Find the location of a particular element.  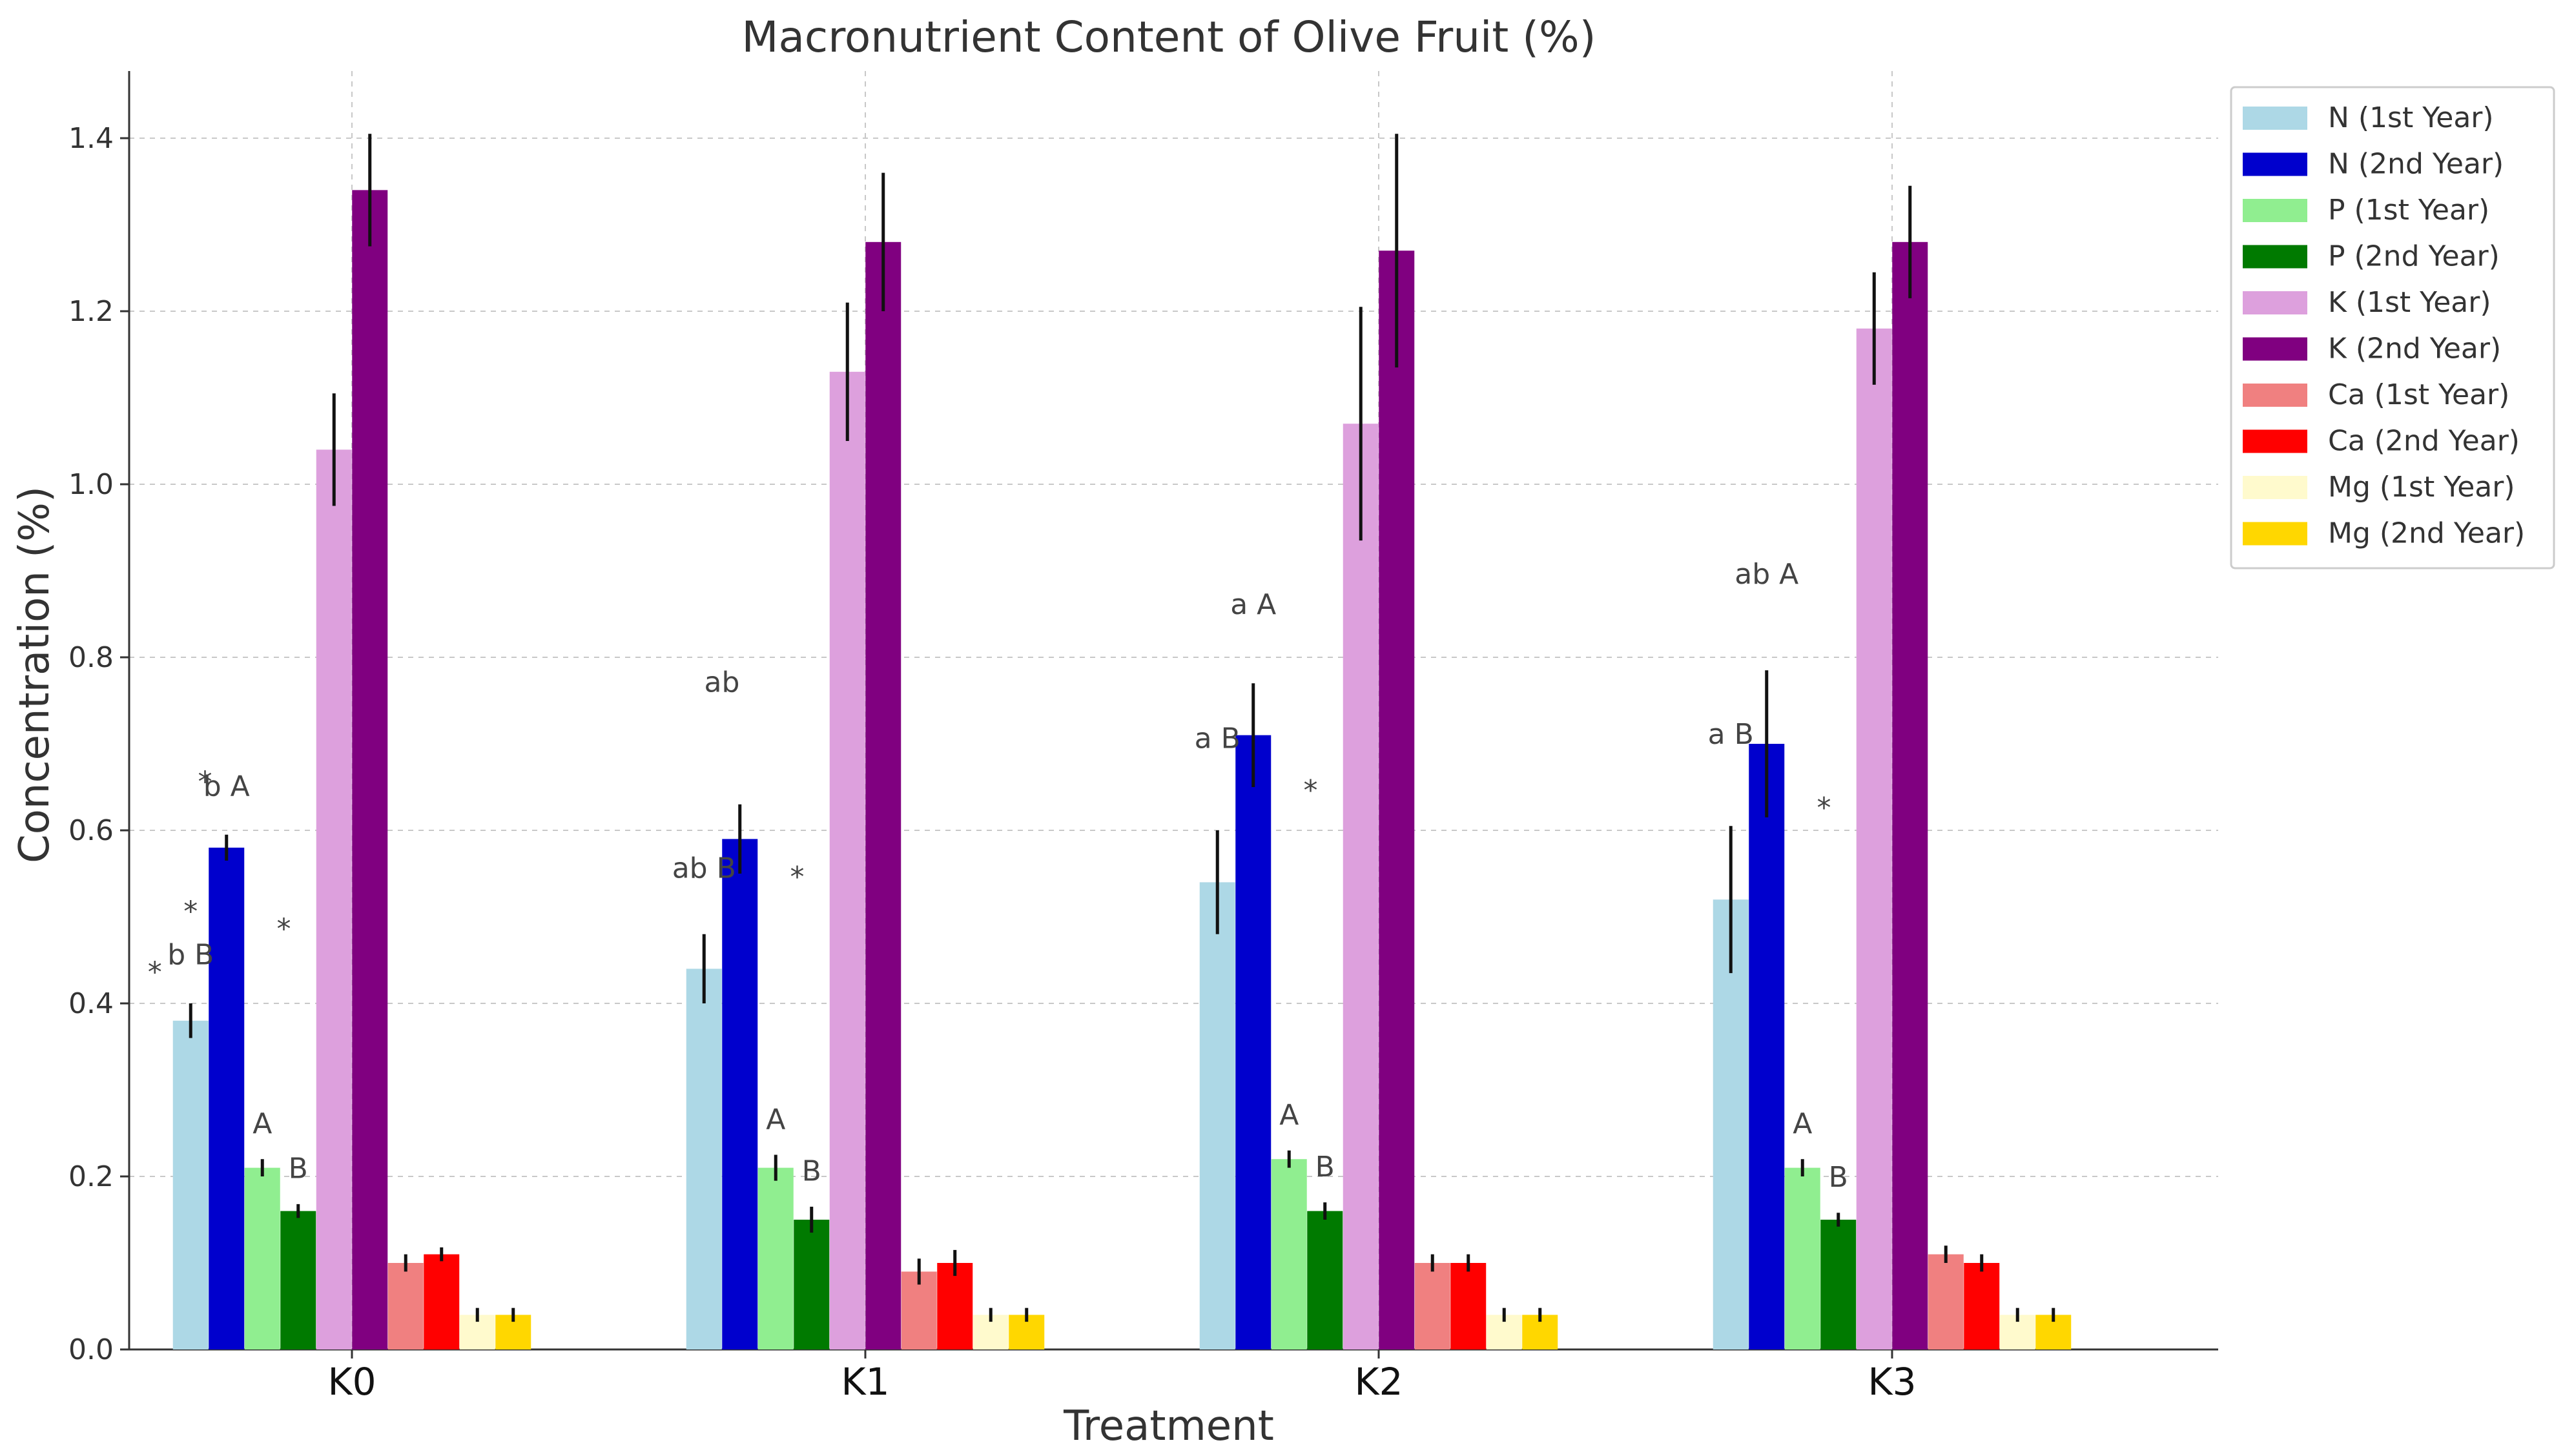

legend-box is located at coordinates (2392, 327).